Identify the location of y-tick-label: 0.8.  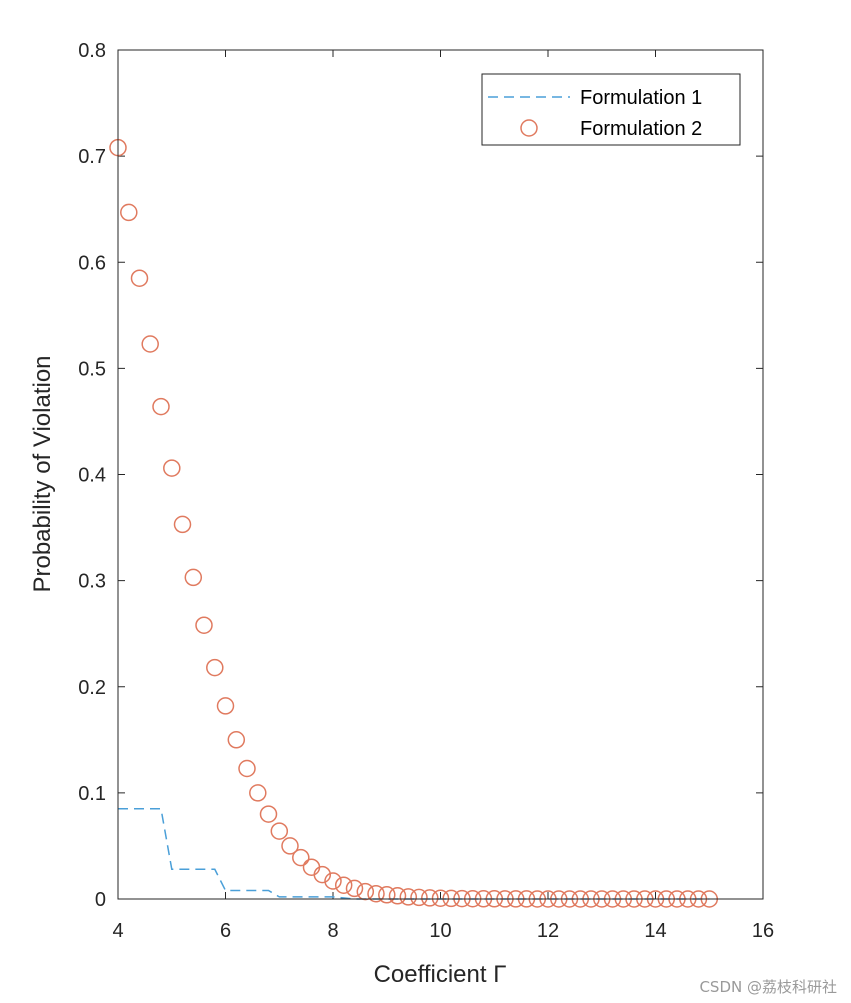
(92, 51).